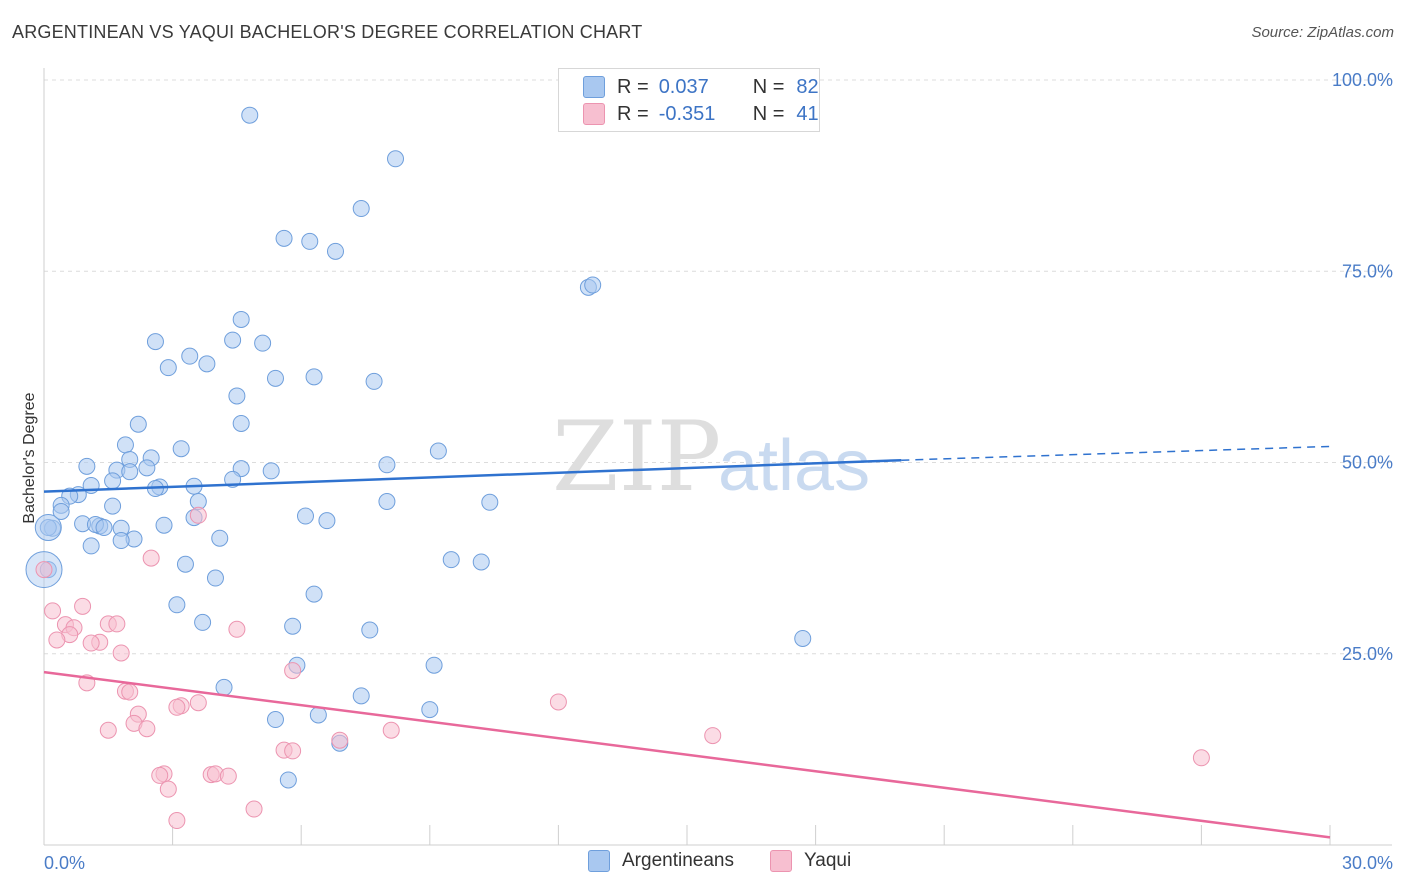 The image size is (1406, 892). Describe the element at coordinates (1116, 453) in the screenshot. I see `trend-line-argentineans-extension` at that location.